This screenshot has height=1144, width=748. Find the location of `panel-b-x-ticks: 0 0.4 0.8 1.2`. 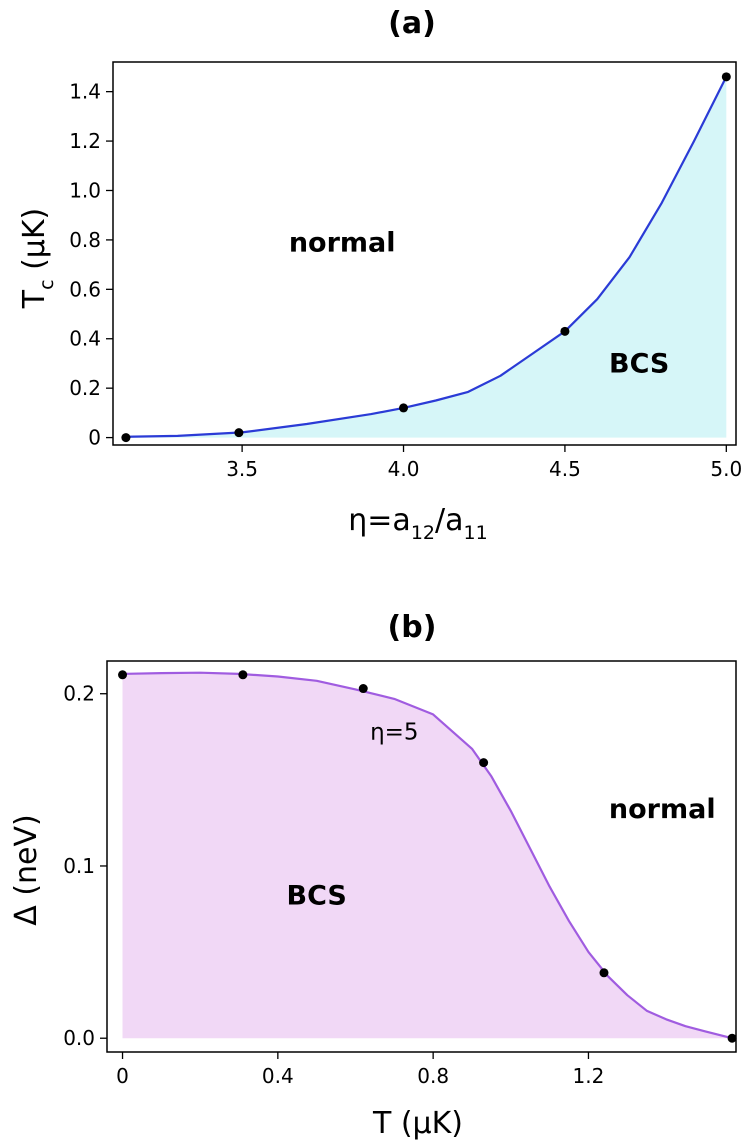

panel-b-x-ticks: 0 0.4 0.8 1.2 is located at coordinates (360, 1070).